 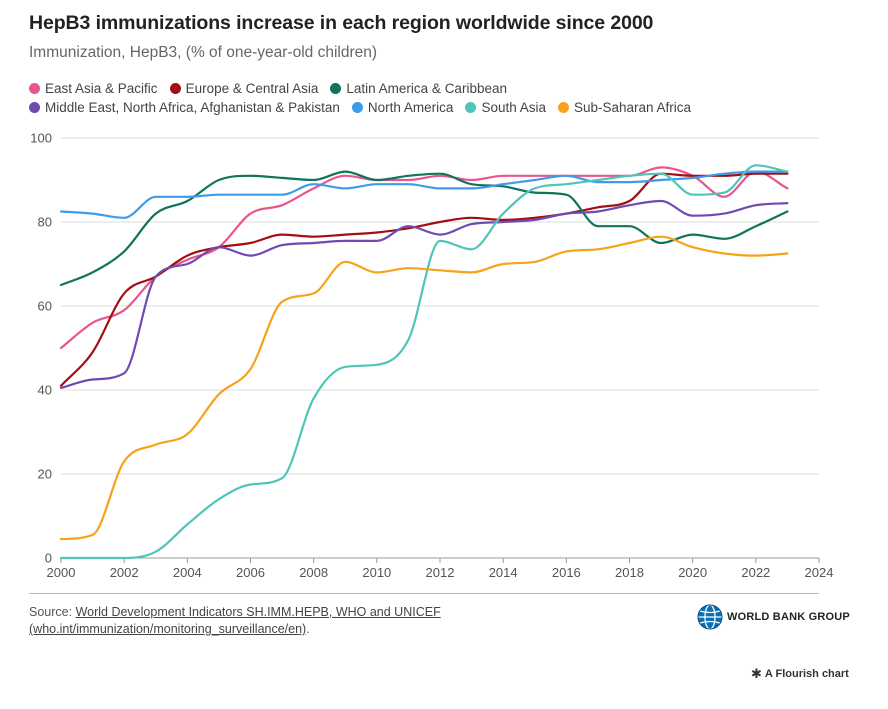 What do you see at coordinates (755, 572) in the screenshot?
I see `x-tick-label: 2022` at bounding box center [755, 572].